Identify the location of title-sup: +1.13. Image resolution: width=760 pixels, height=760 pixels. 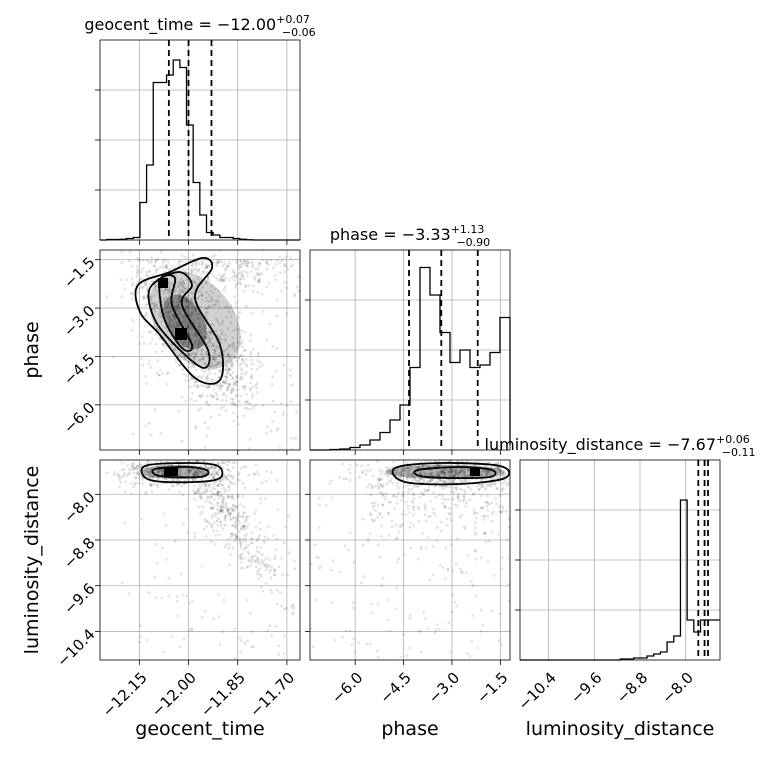
(468, 229).